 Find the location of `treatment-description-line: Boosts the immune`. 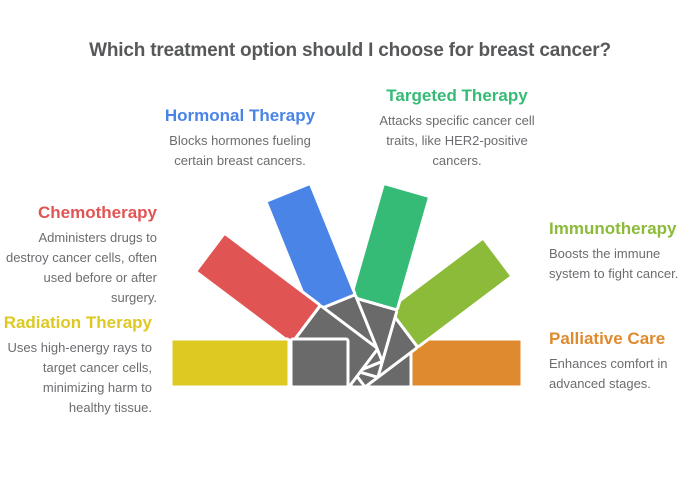

treatment-description-line: Boosts the immune is located at coordinates (605, 253).